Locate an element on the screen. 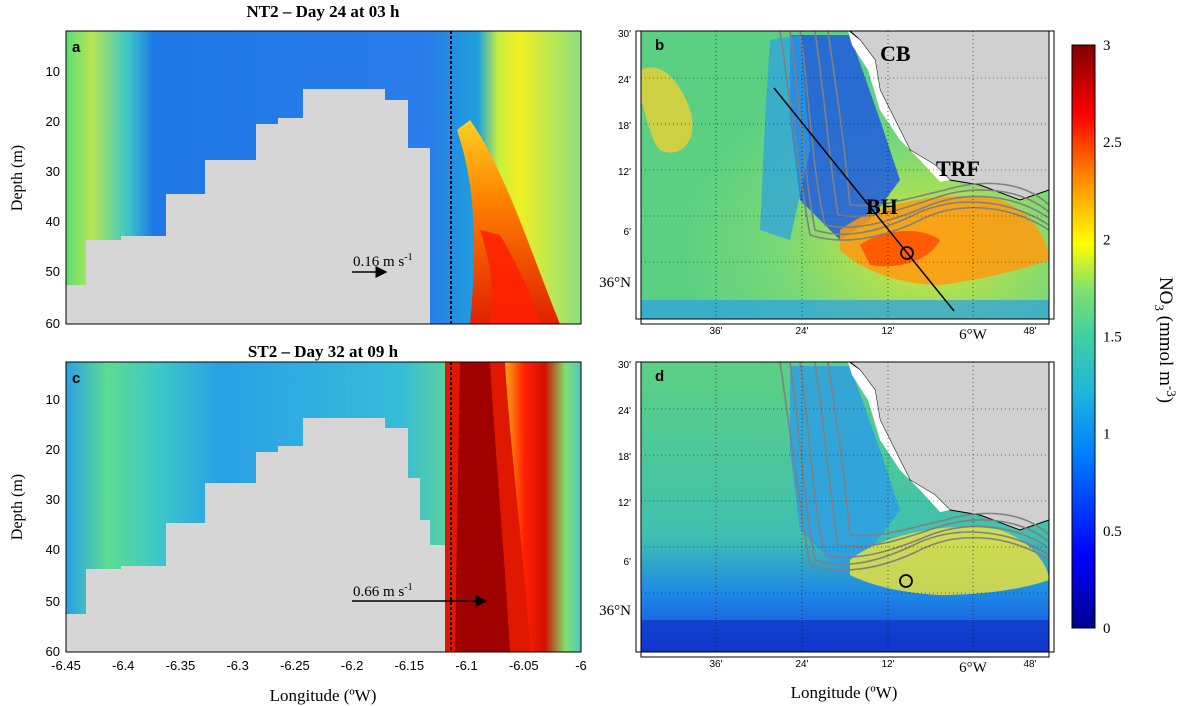 Image resolution: width=1177 pixels, height=706 pixels. panel-c-xtick: -6.3 is located at coordinates (237, 665).